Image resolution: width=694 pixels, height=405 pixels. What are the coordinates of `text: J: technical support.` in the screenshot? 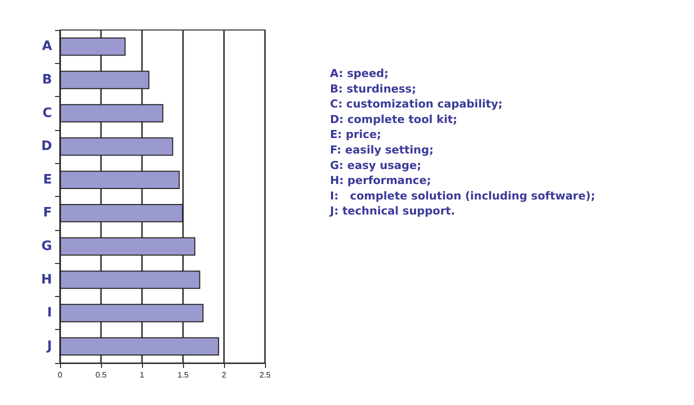 It's located at (392, 211).